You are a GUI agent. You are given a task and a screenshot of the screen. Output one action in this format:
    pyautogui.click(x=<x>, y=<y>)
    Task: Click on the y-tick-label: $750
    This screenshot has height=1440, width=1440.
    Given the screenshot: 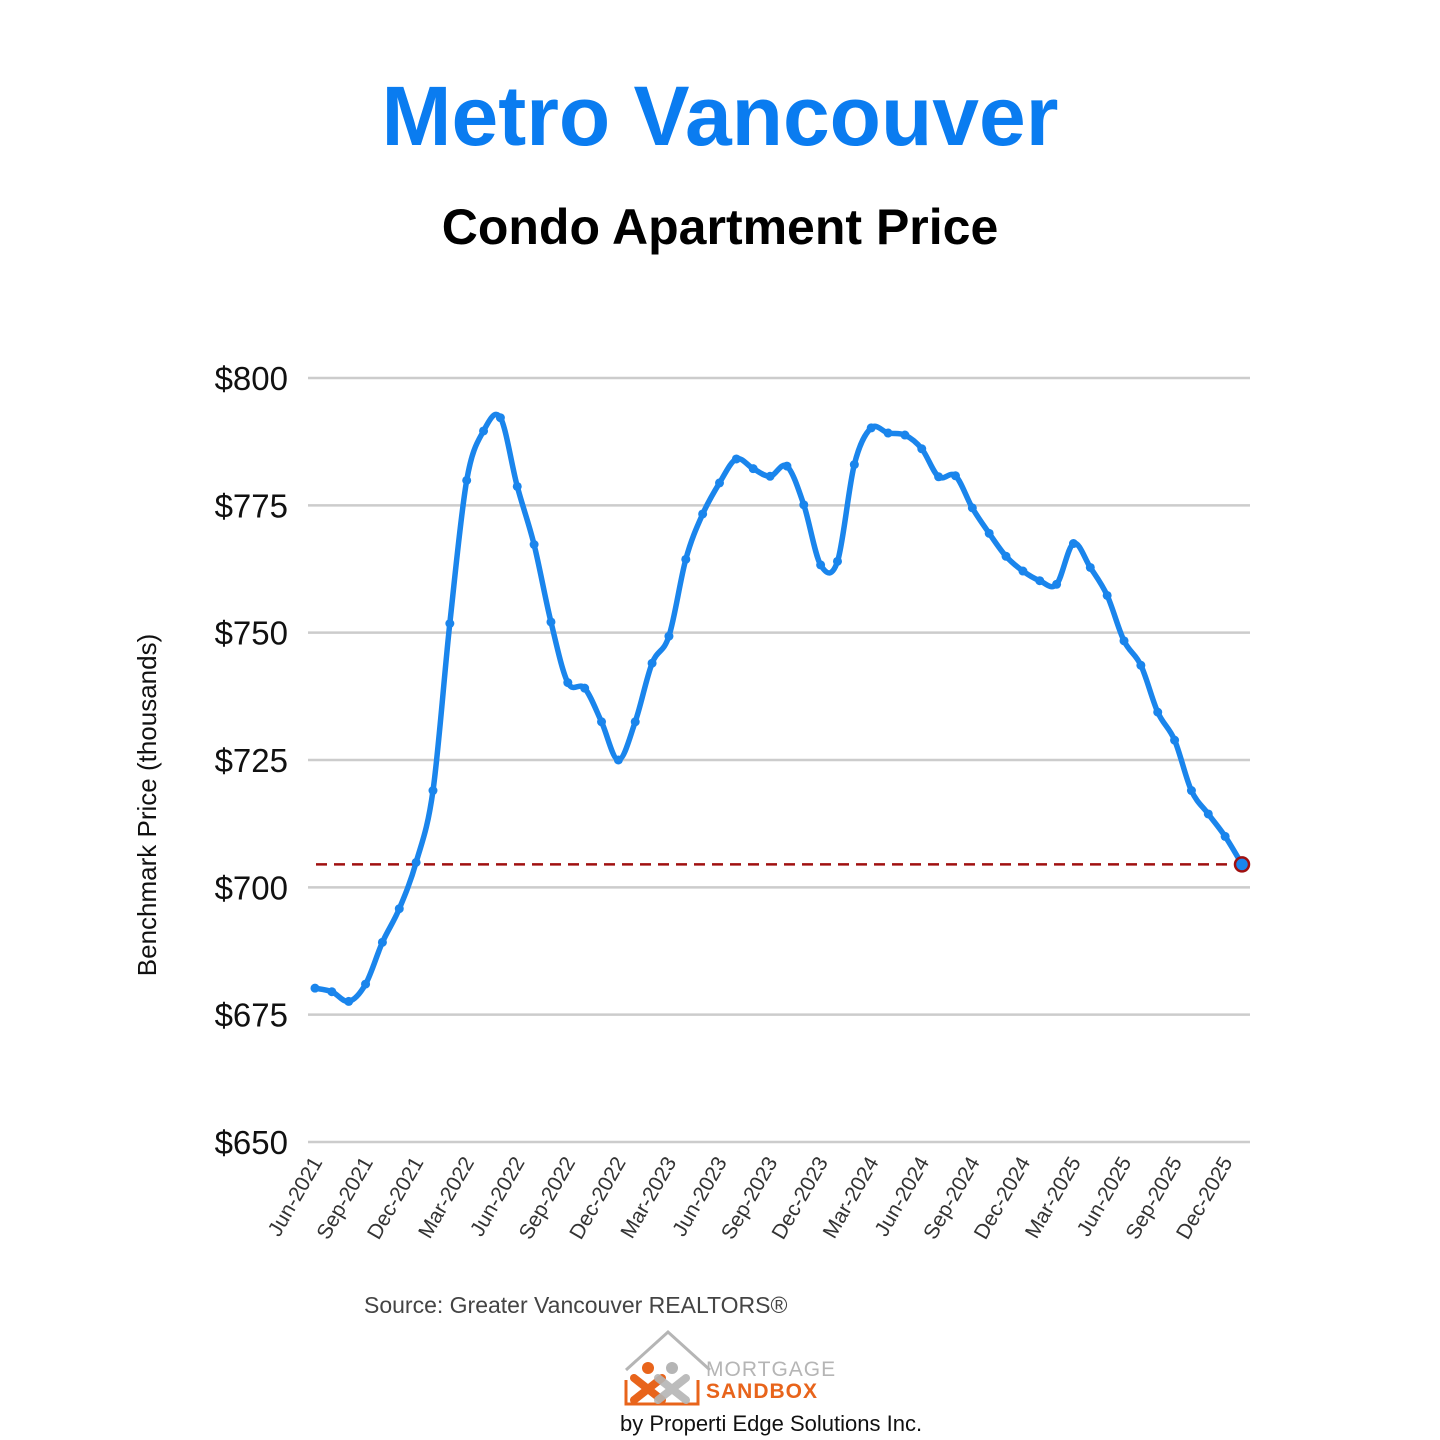 What is the action you would take?
    pyautogui.click(x=251, y=633)
    